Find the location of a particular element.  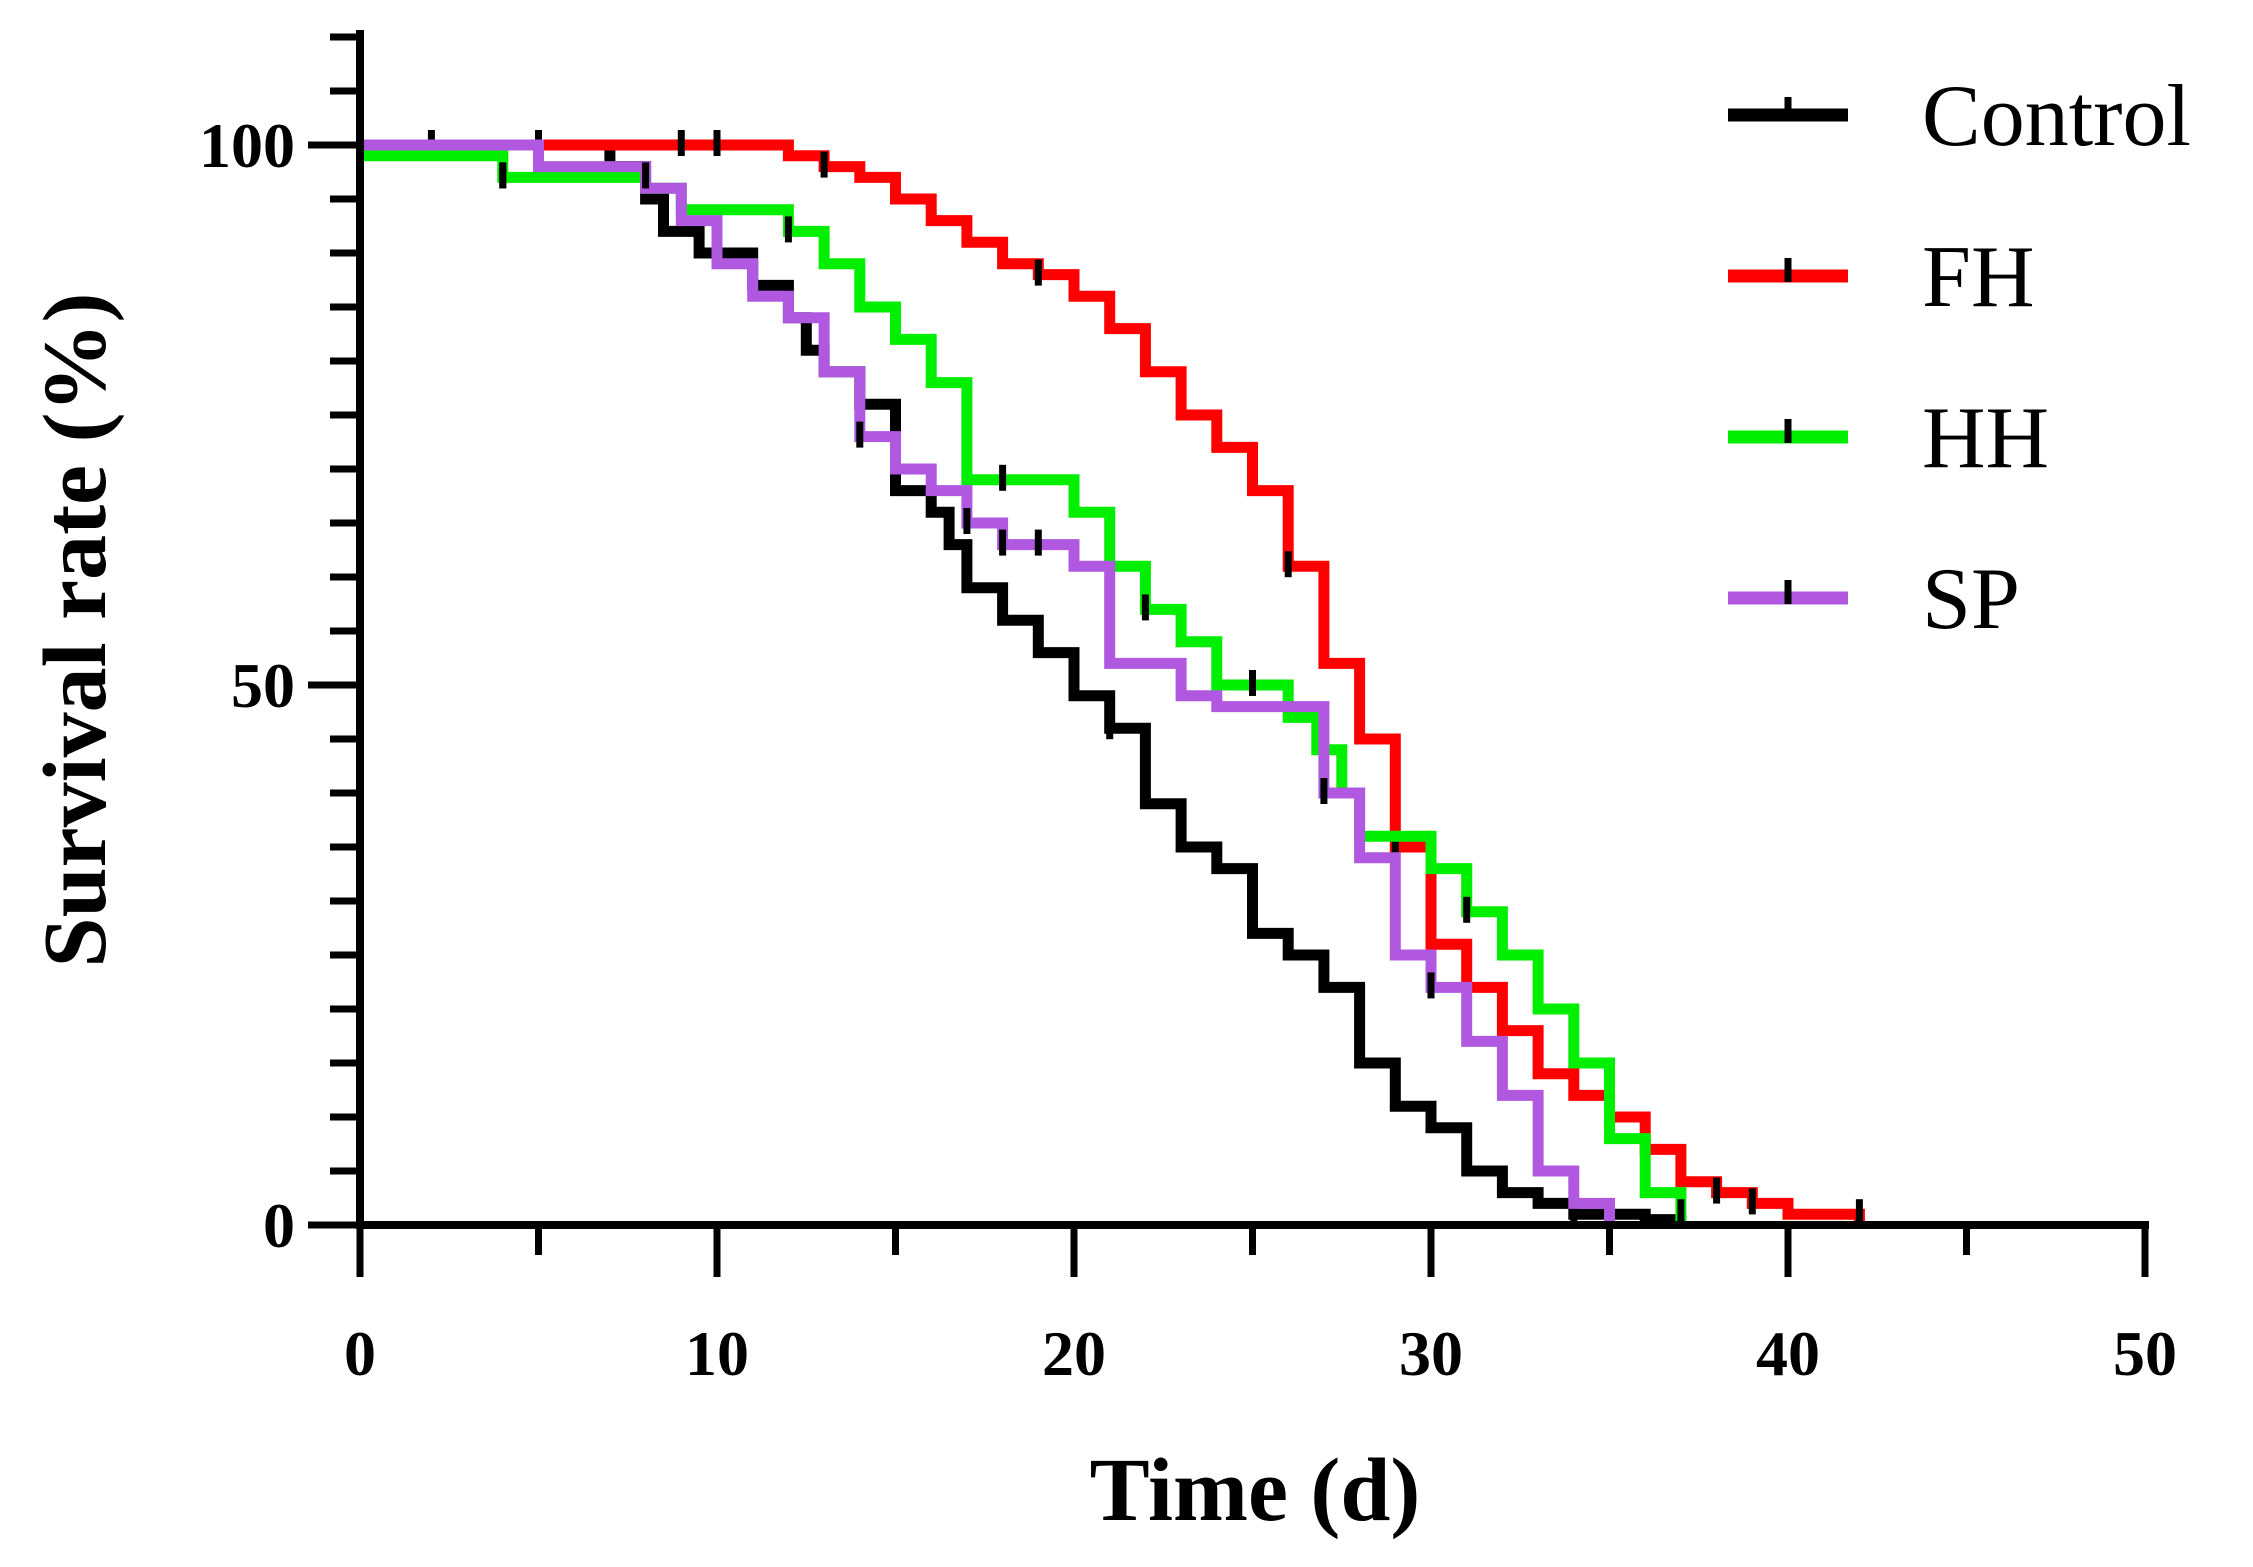

x-tick-label-30: 30 is located at coordinates (1431, 1353).